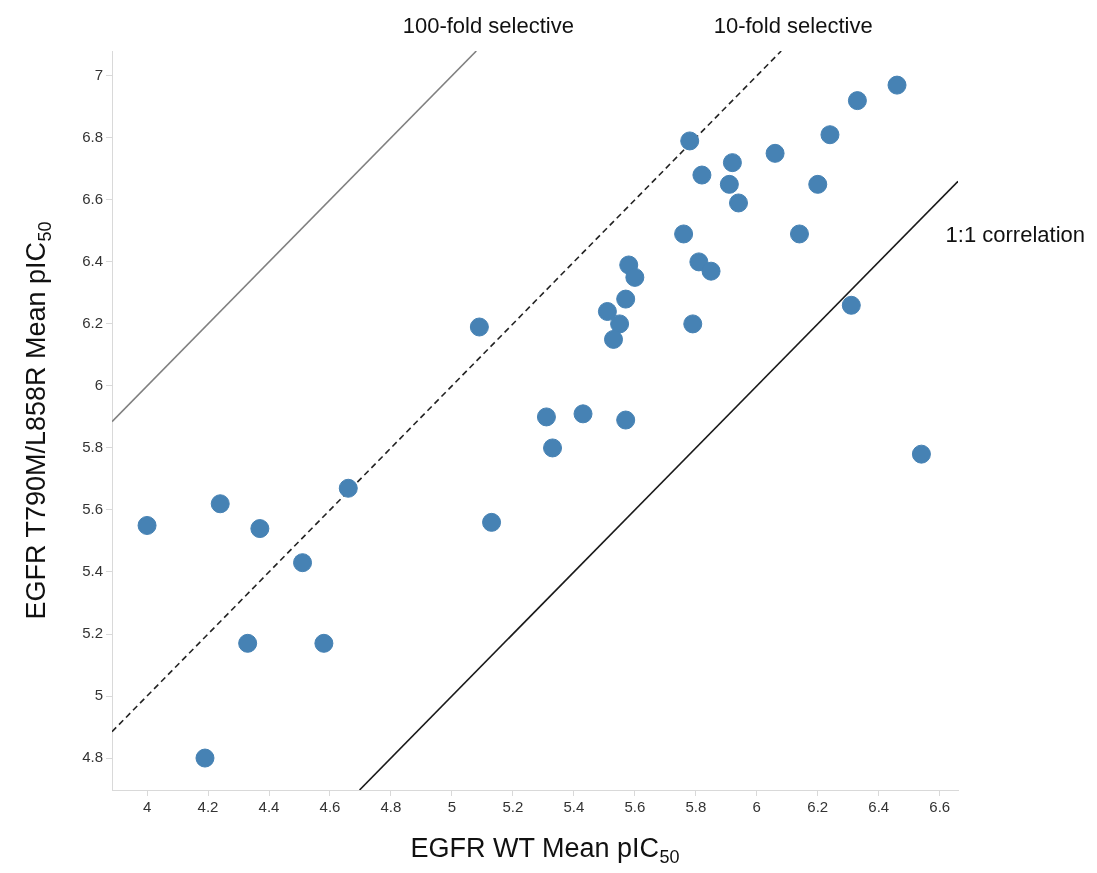 Image resolution: width=1097 pixels, height=873 pixels. What do you see at coordinates (92, 757) in the screenshot?
I see `y-tick-label: 4.8` at bounding box center [92, 757].